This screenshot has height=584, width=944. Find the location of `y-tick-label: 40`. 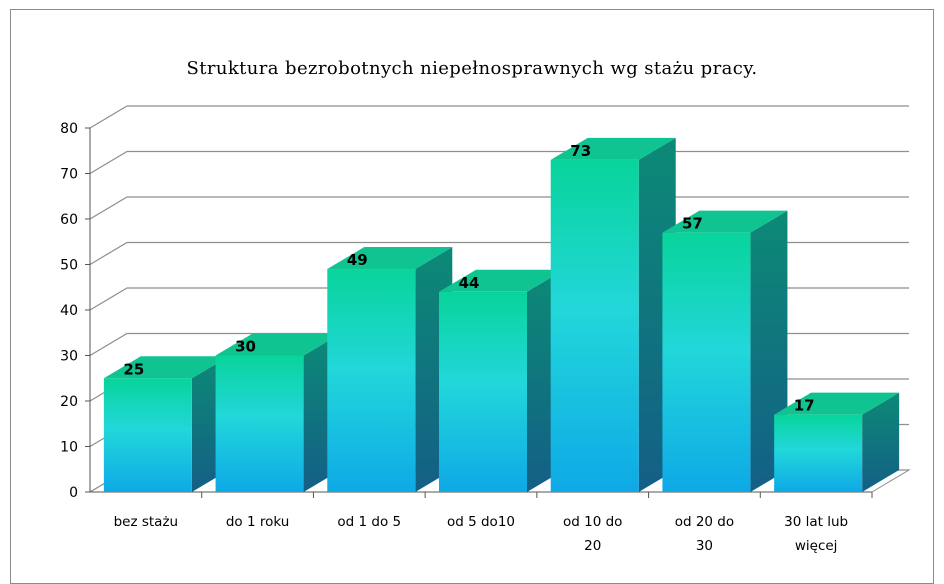

y-tick-label: 40 is located at coordinates (69, 311).